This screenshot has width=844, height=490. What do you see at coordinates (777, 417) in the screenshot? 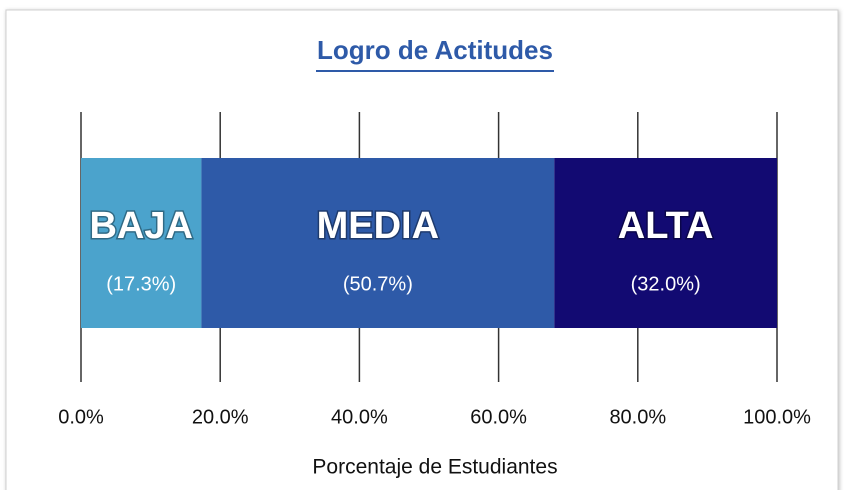
I see `x-tick-label: 100.0%` at bounding box center [777, 417].